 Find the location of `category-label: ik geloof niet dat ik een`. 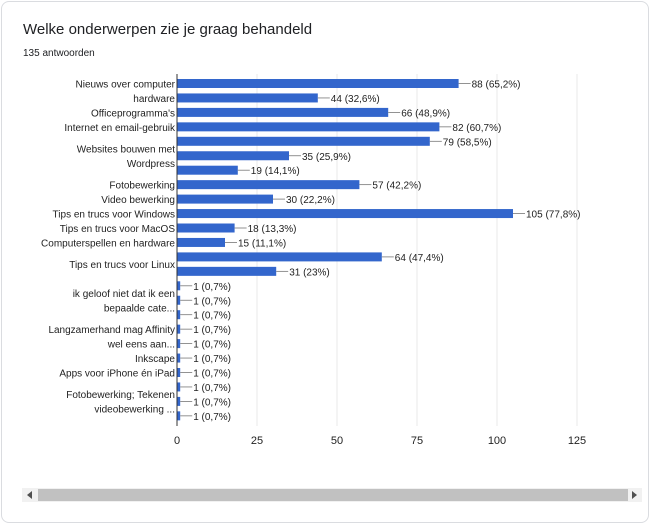

category-label: ik geloof niet dat ik een is located at coordinates (124, 294).